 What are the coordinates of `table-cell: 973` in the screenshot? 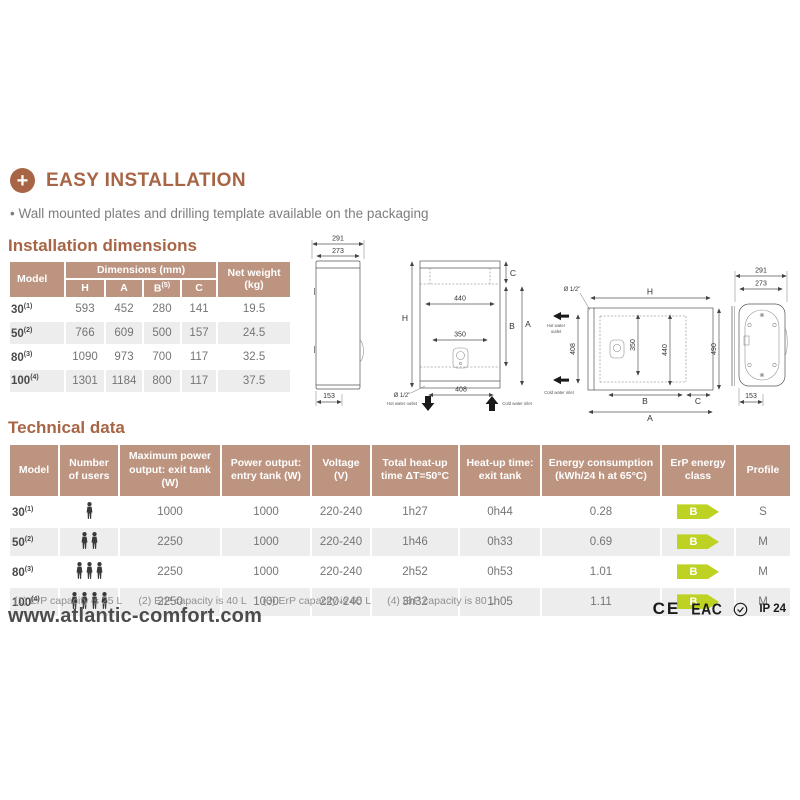 It's located at (124, 357).